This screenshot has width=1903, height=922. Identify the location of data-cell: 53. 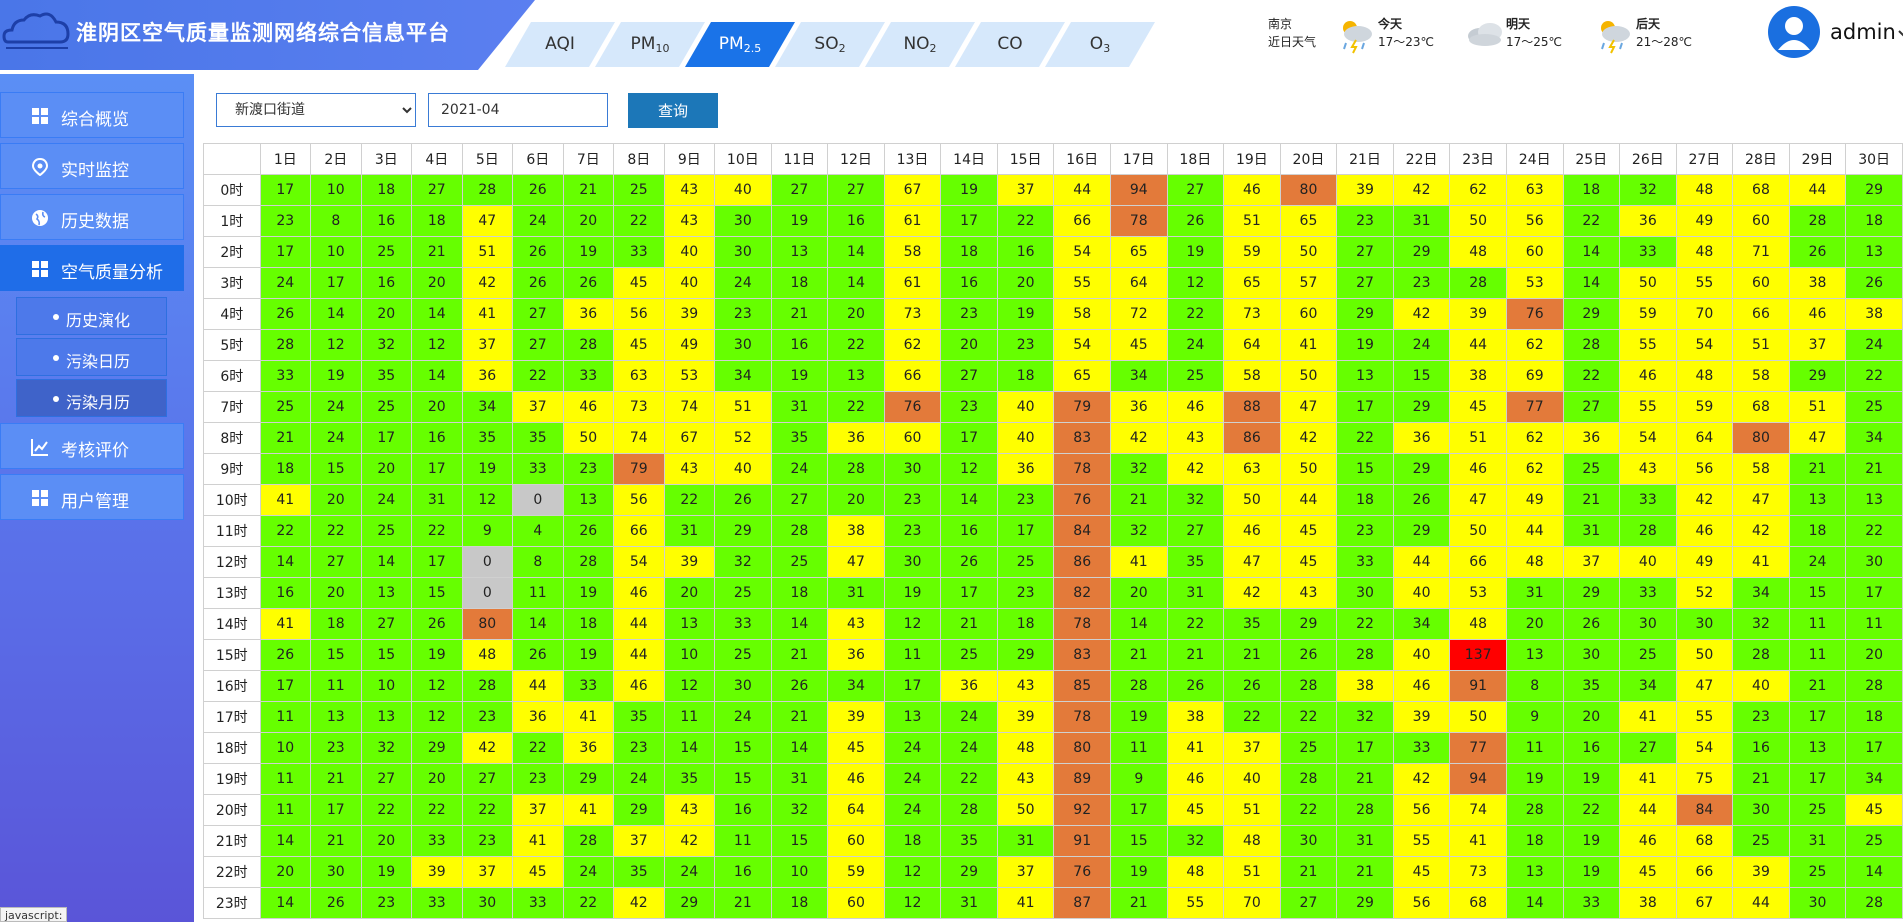
(689, 376).